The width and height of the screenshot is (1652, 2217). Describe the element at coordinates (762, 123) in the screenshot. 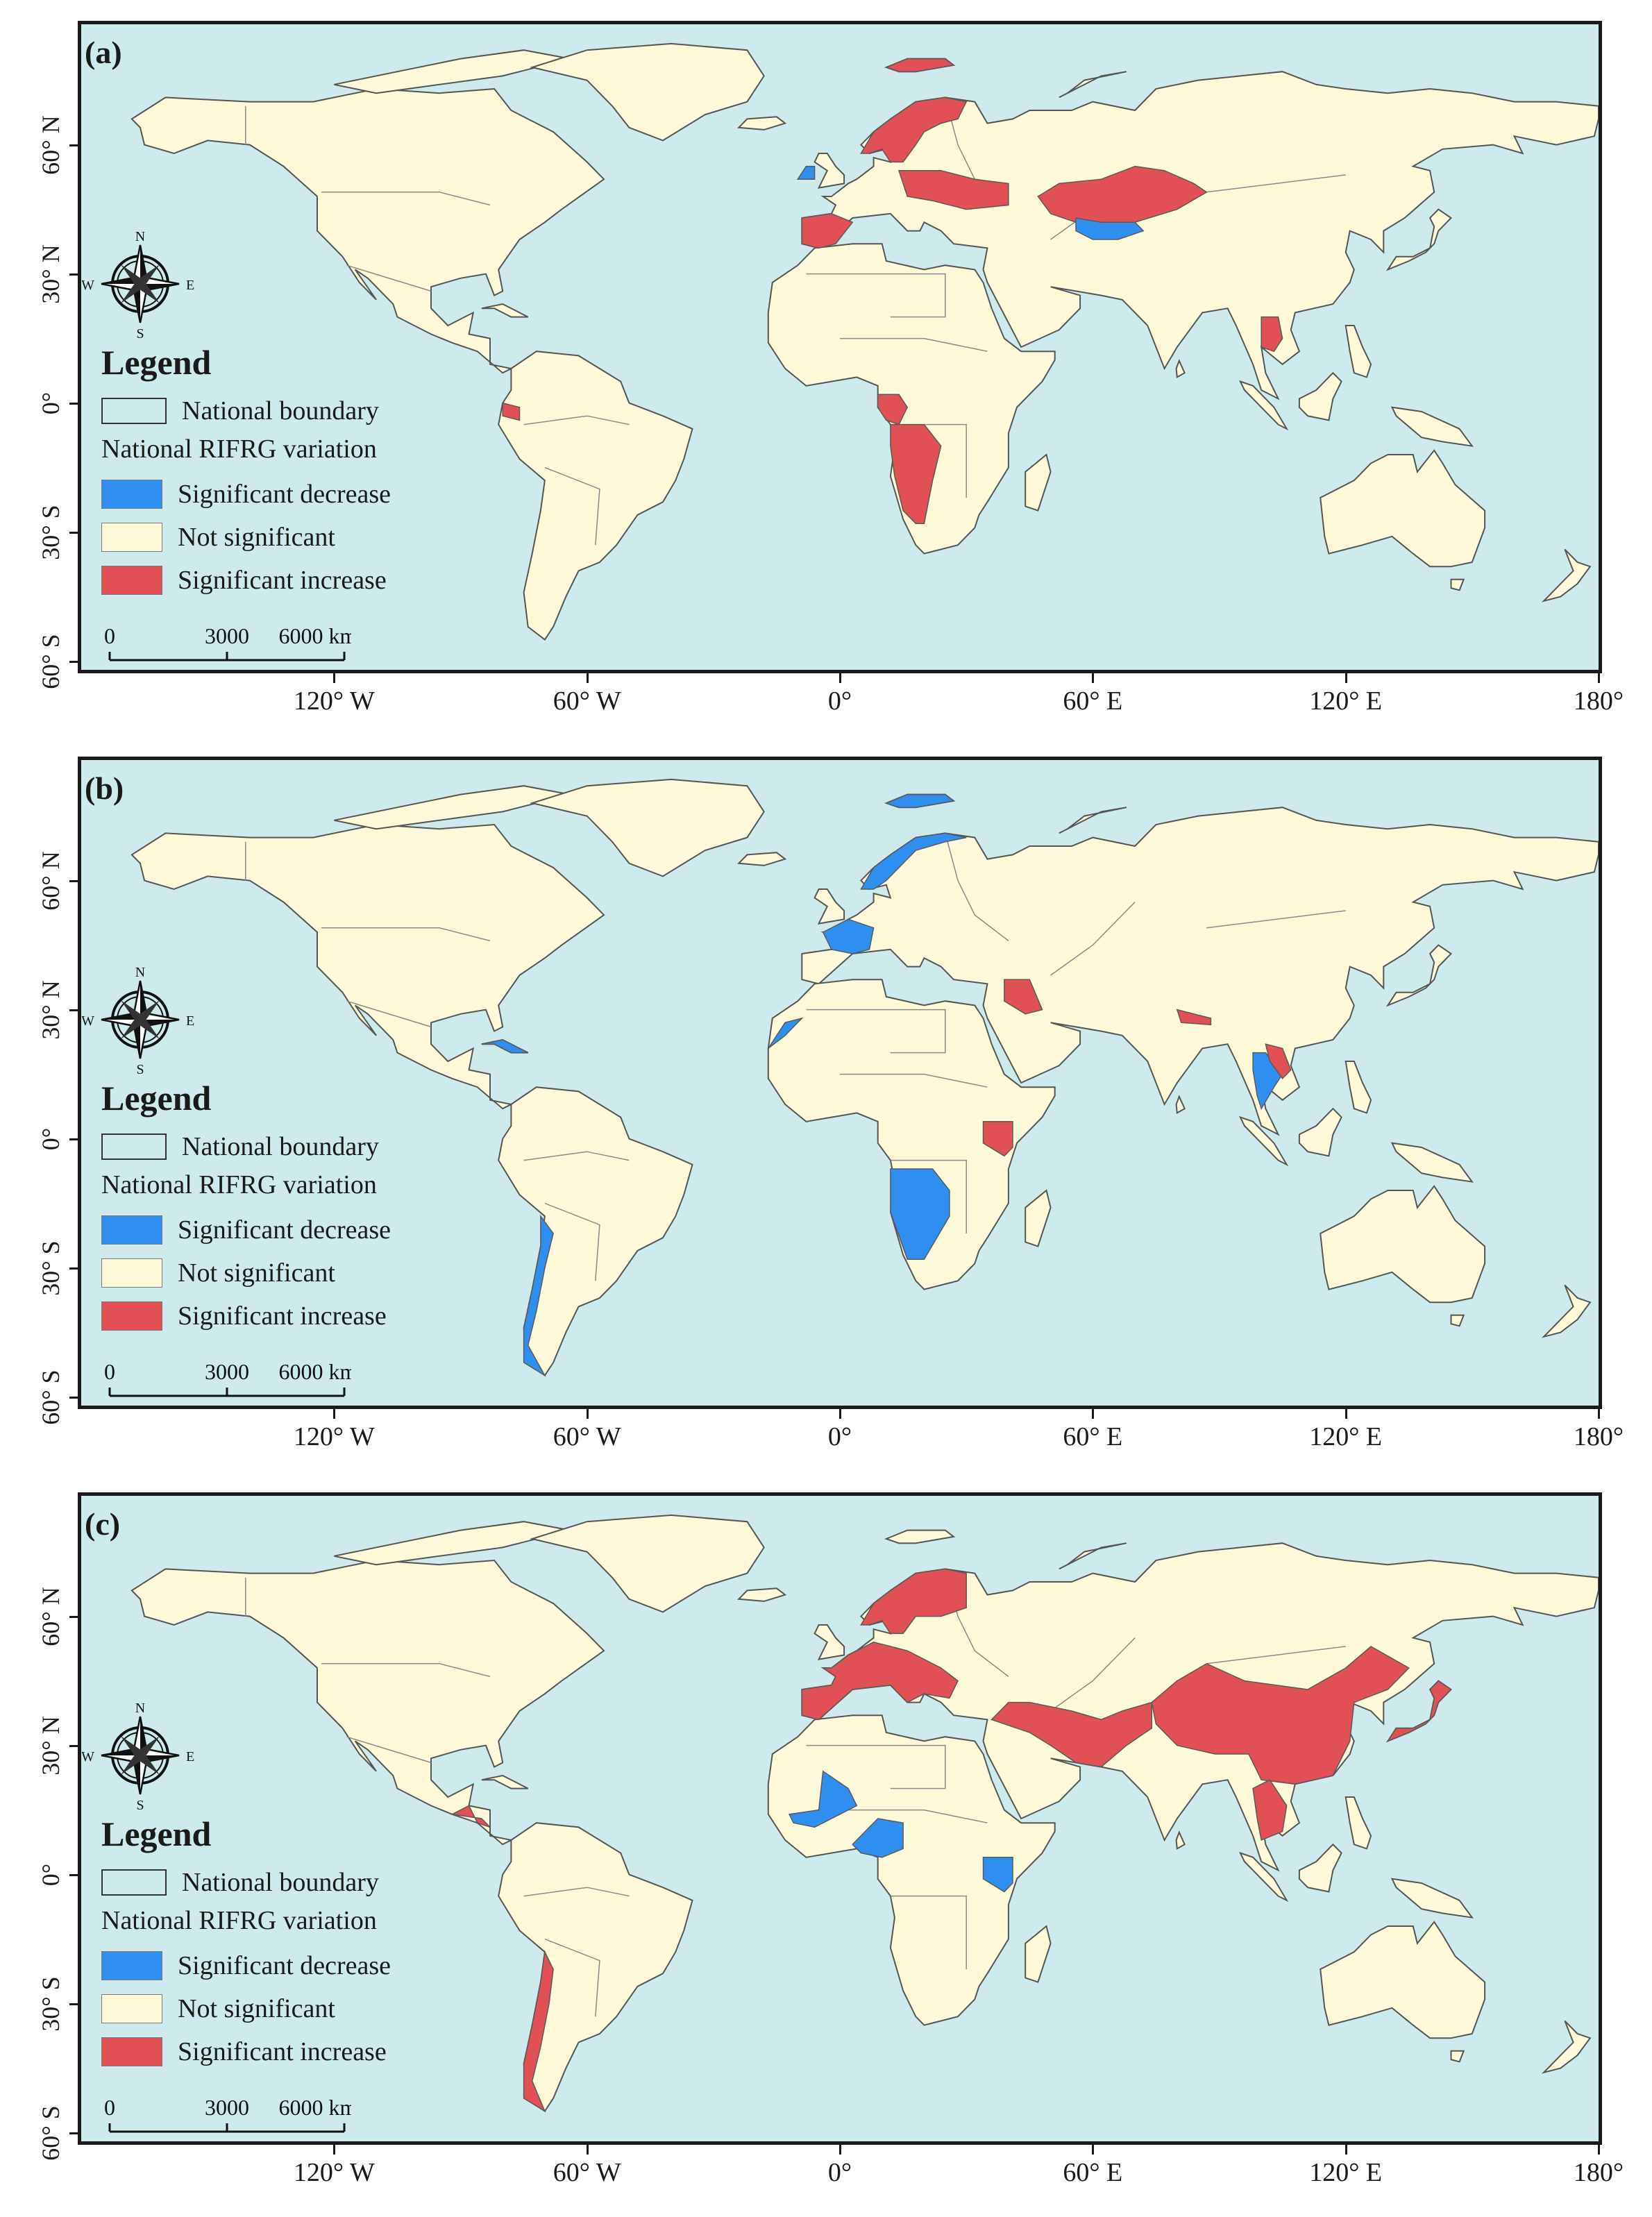

I see `land-iceland` at that location.